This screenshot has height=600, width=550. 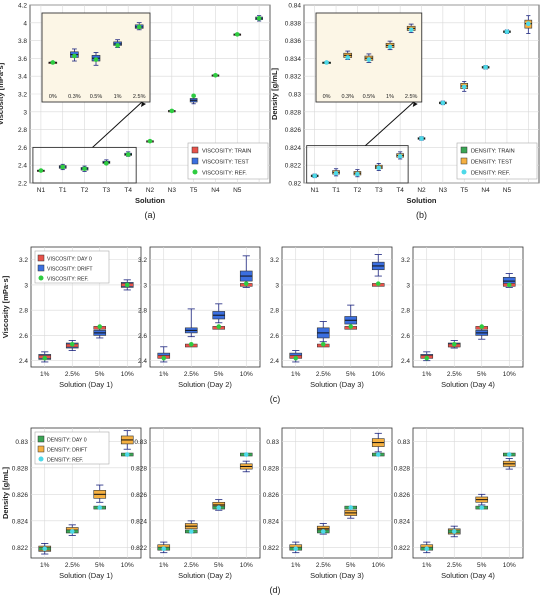 I want to click on box-T3-ref-point, so click(x=106, y=163).